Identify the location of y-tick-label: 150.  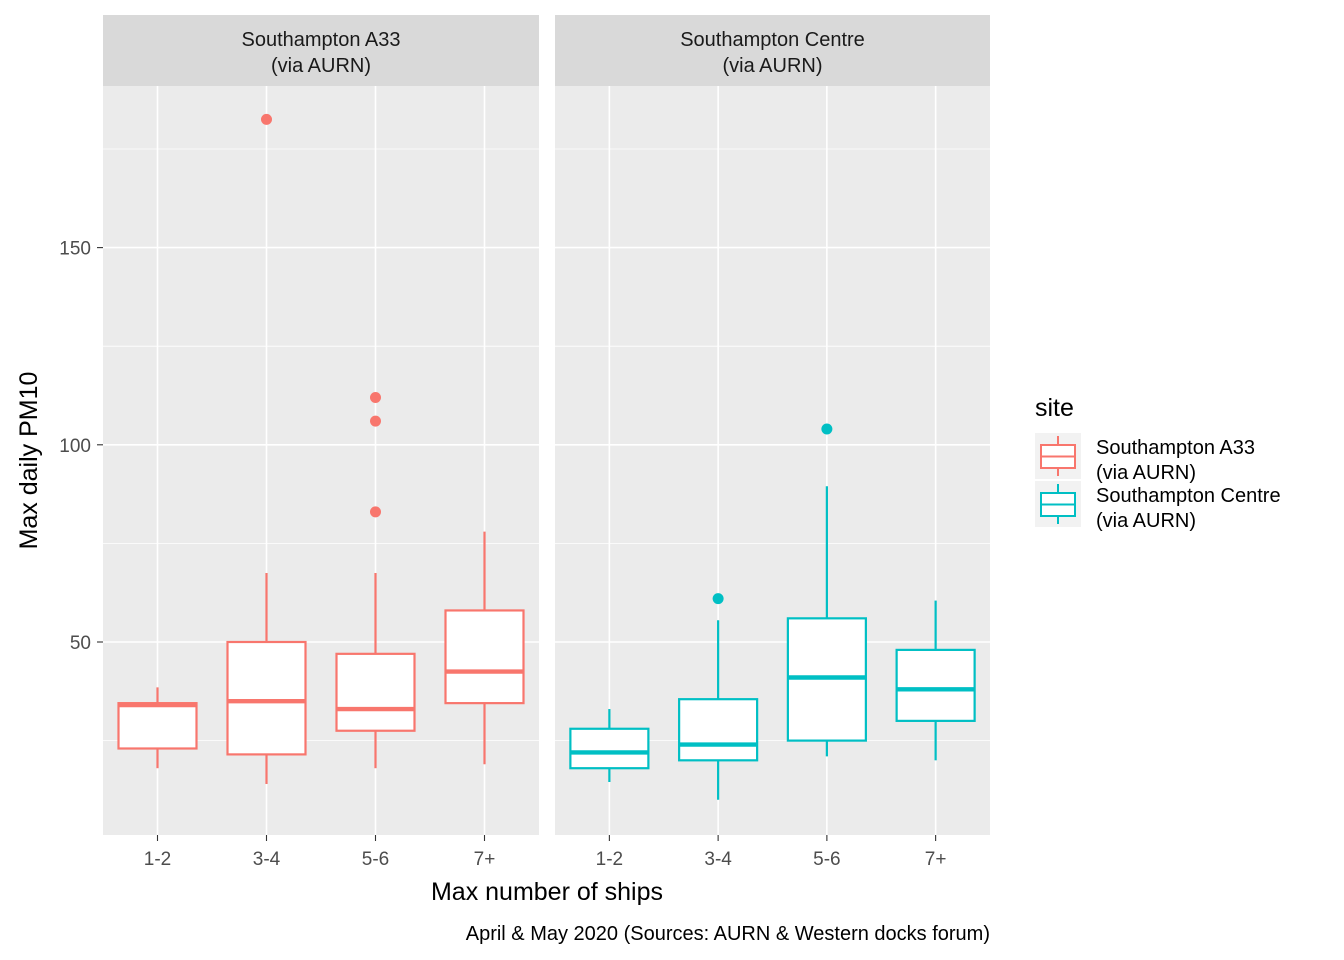
(75, 249).